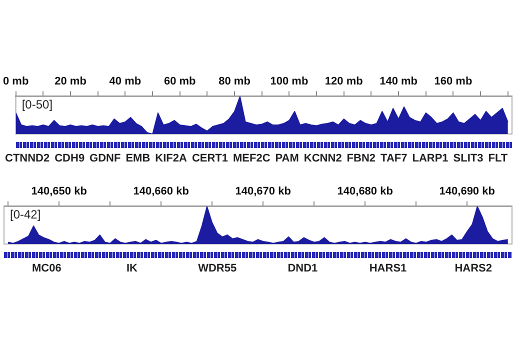  I want to click on text: IK, so click(132, 268).